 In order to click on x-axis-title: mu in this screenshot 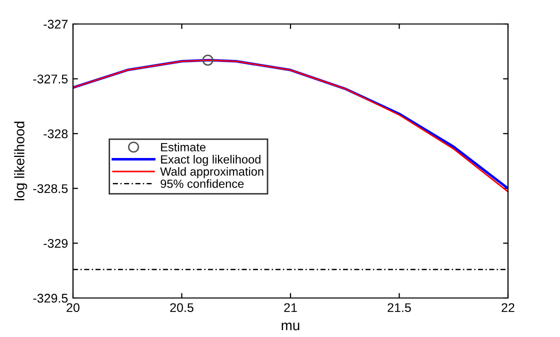, I will do `click(291, 326)`.